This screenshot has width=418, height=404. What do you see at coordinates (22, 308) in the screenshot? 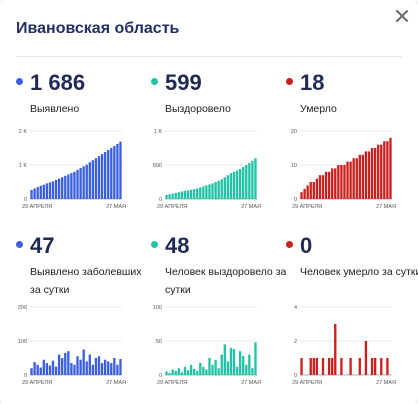
I see `y-tick-label: 200` at bounding box center [22, 308].